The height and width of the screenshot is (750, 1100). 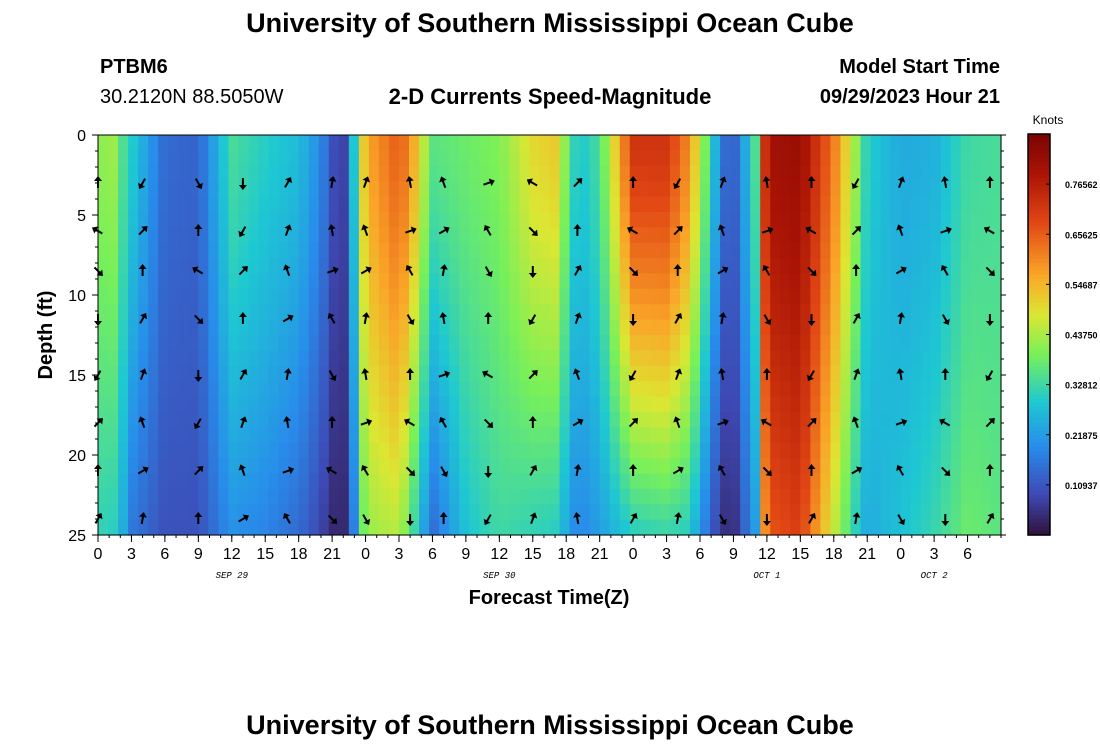 What do you see at coordinates (432, 554) in the screenshot?
I see `x-tick-label: 6` at bounding box center [432, 554].